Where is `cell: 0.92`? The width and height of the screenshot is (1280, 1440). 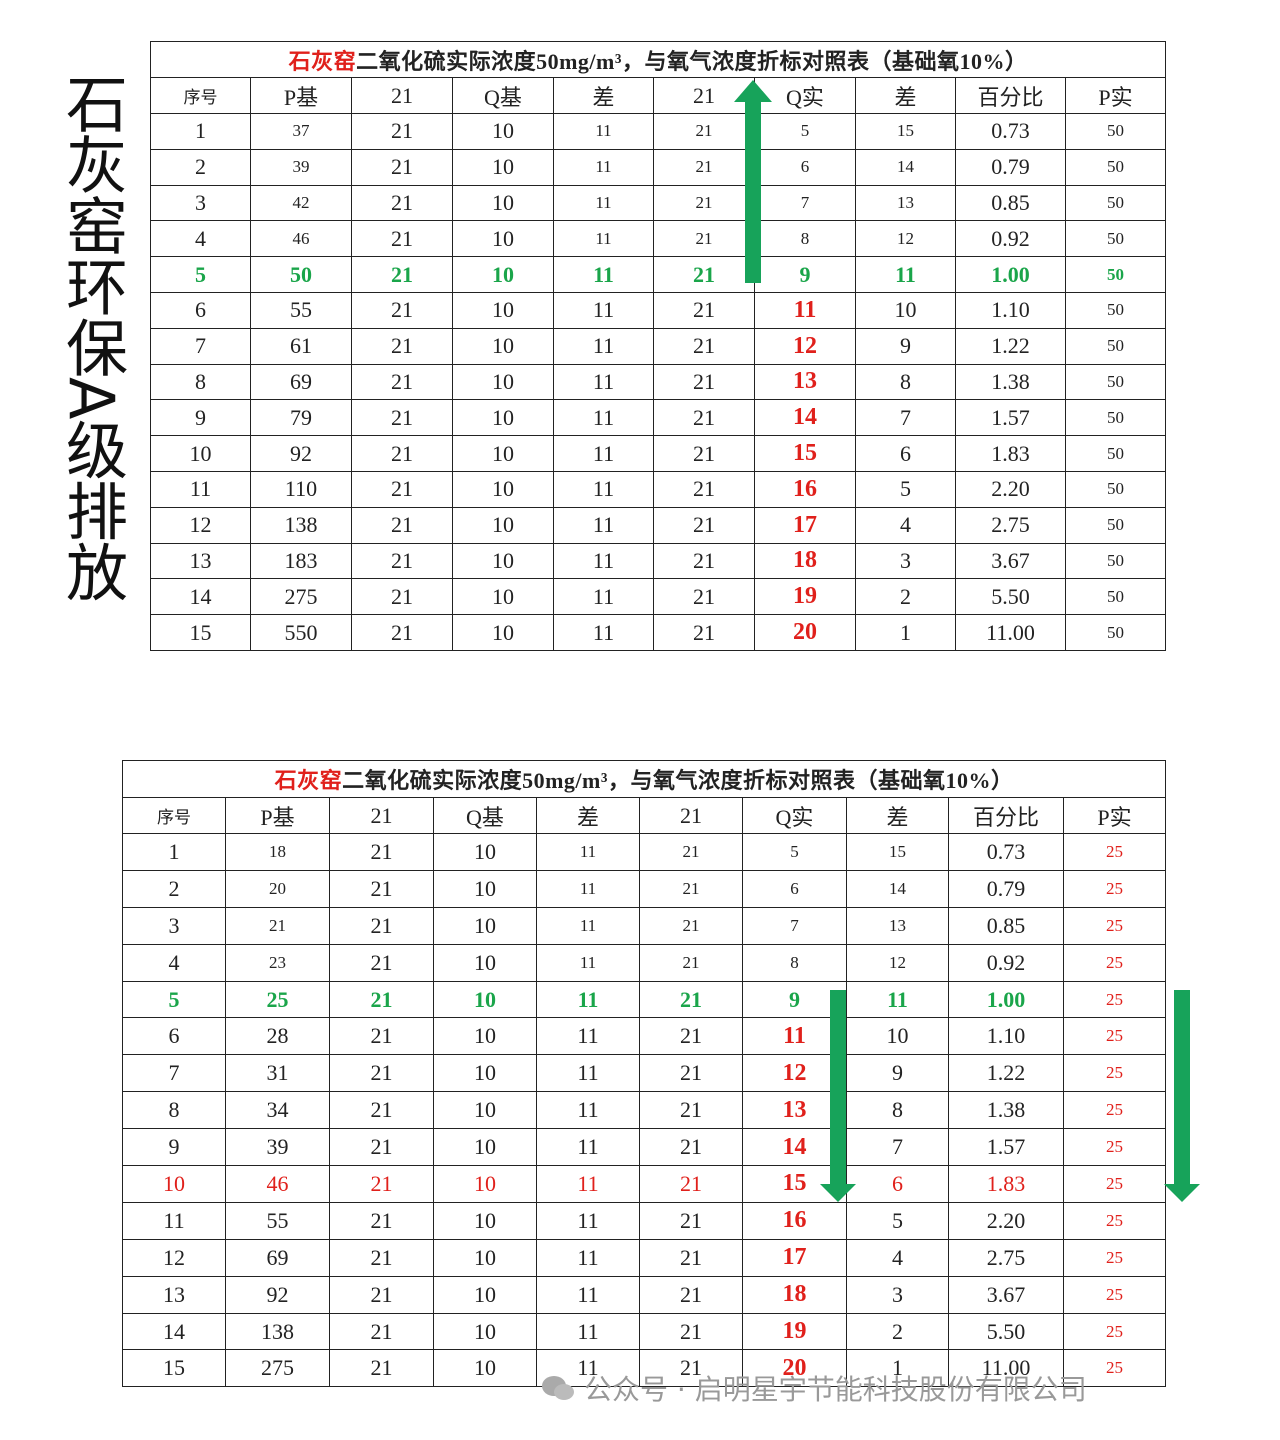 cell: 0.92 is located at coordinates (1006, 962).